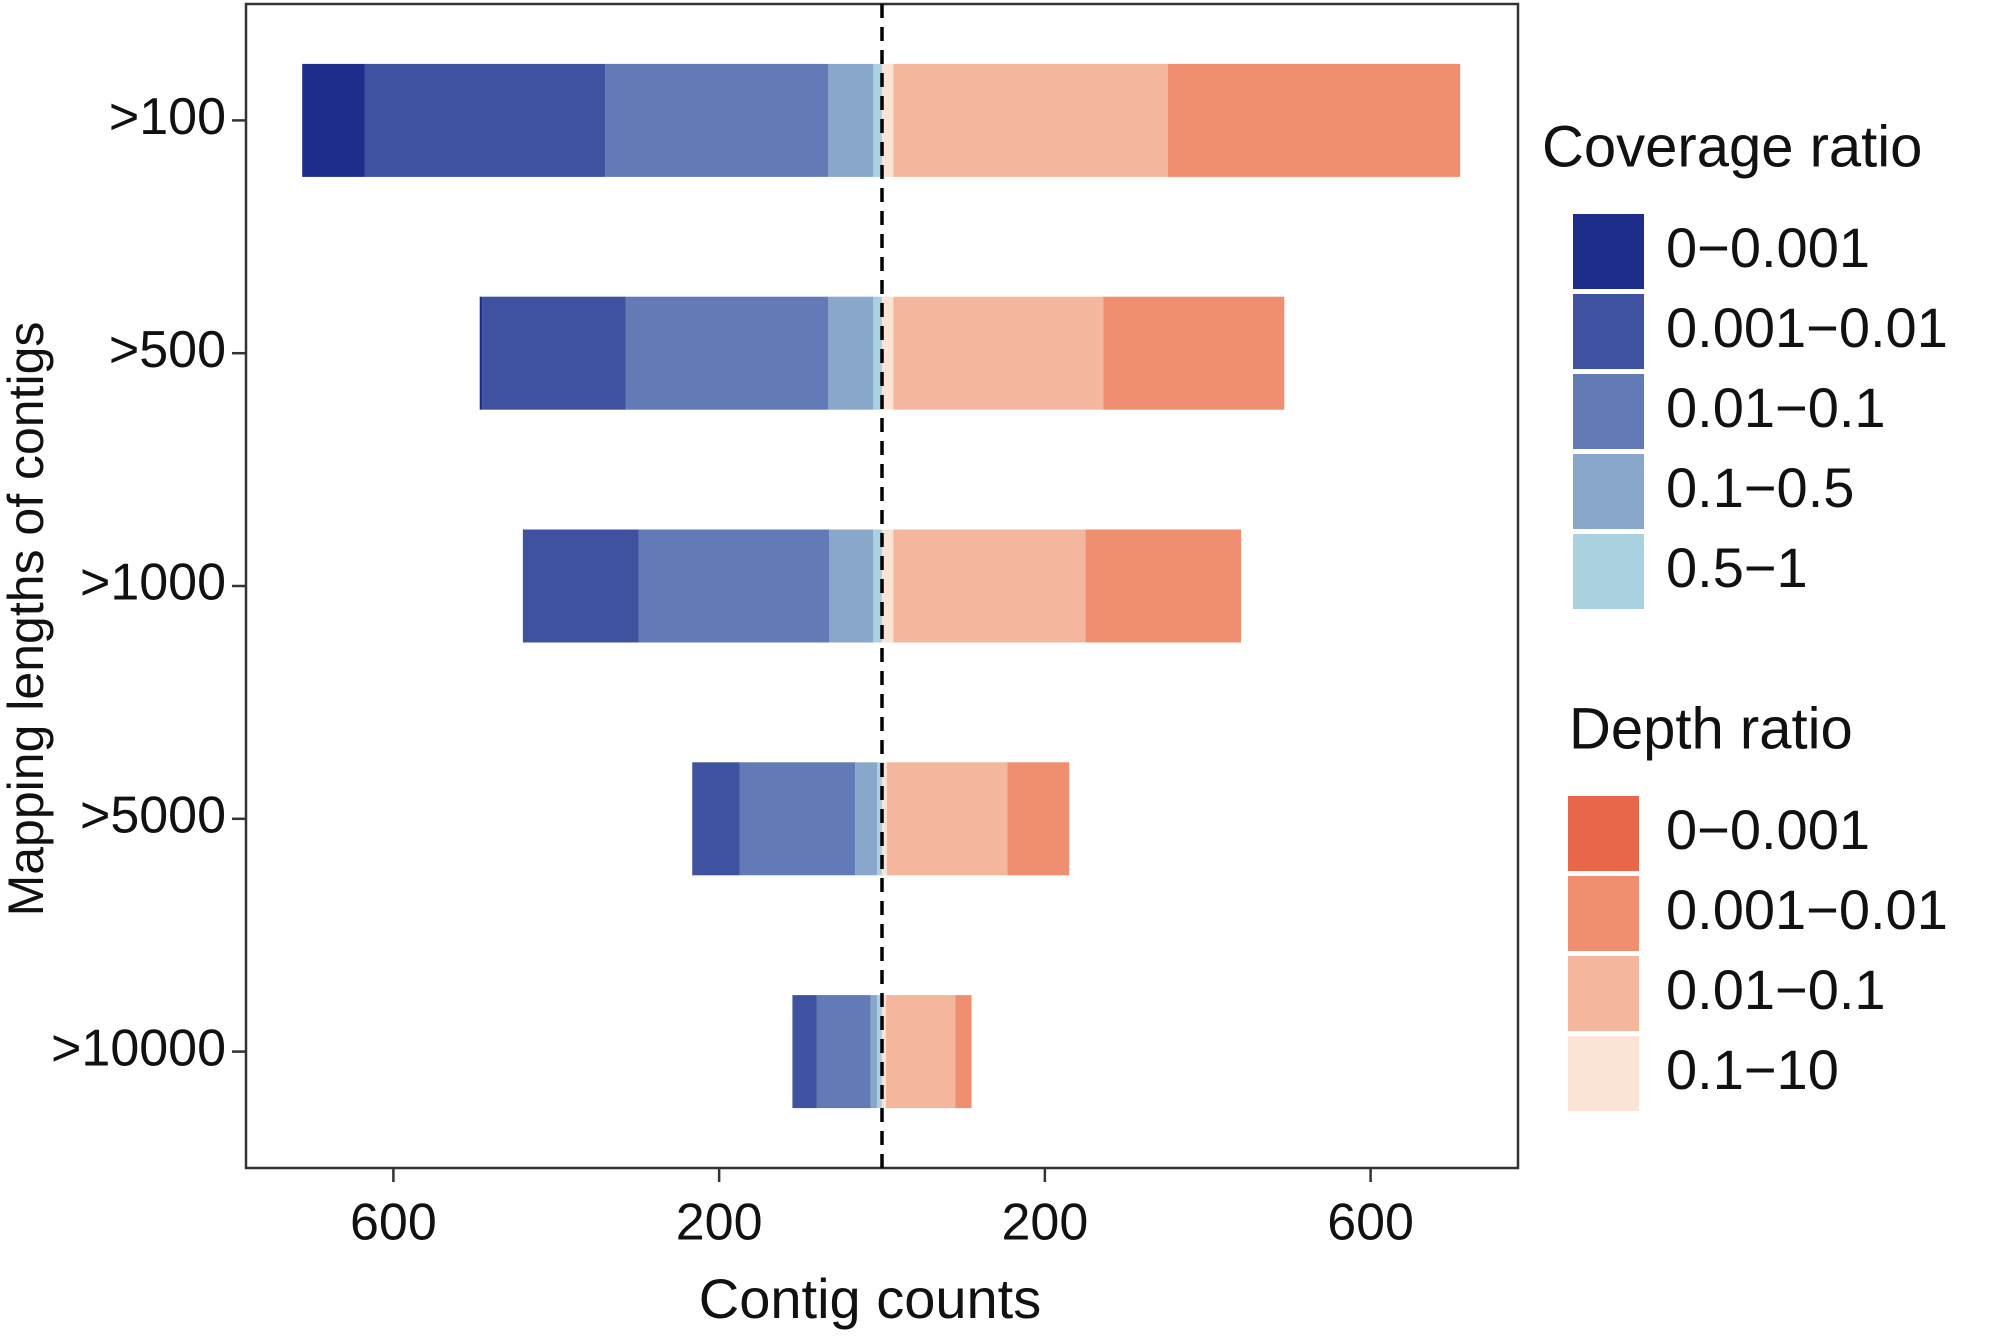 The width and height of the screenshot is (2002, 1339). I want to click on legend-label: 0.1−0.5, so click(1760, 487).